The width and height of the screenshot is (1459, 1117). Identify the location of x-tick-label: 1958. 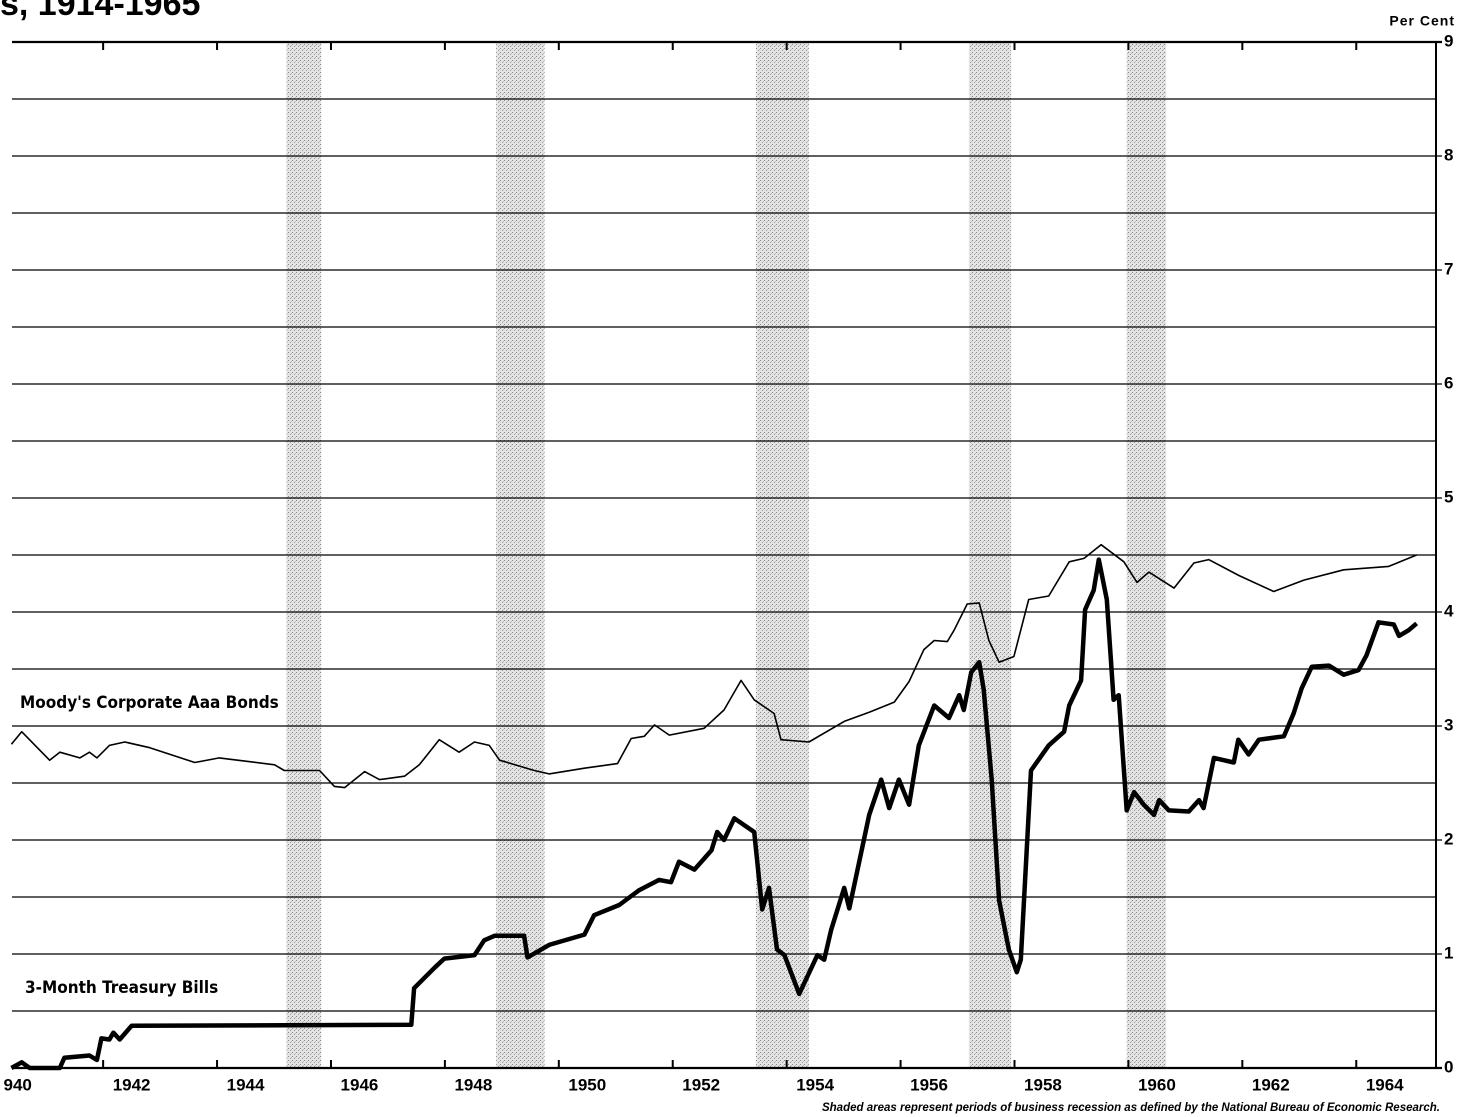
(1043, 1084).